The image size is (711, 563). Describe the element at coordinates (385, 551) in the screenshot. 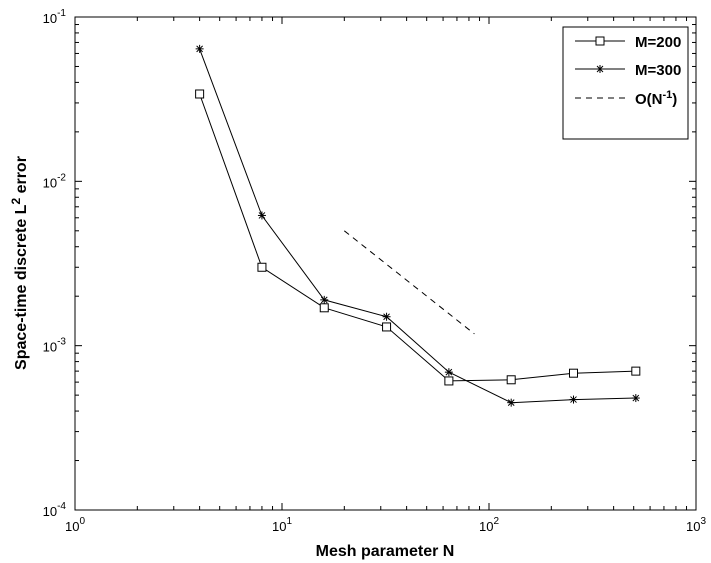

I see `x-axis-title: Mesh parameter N` at that location.